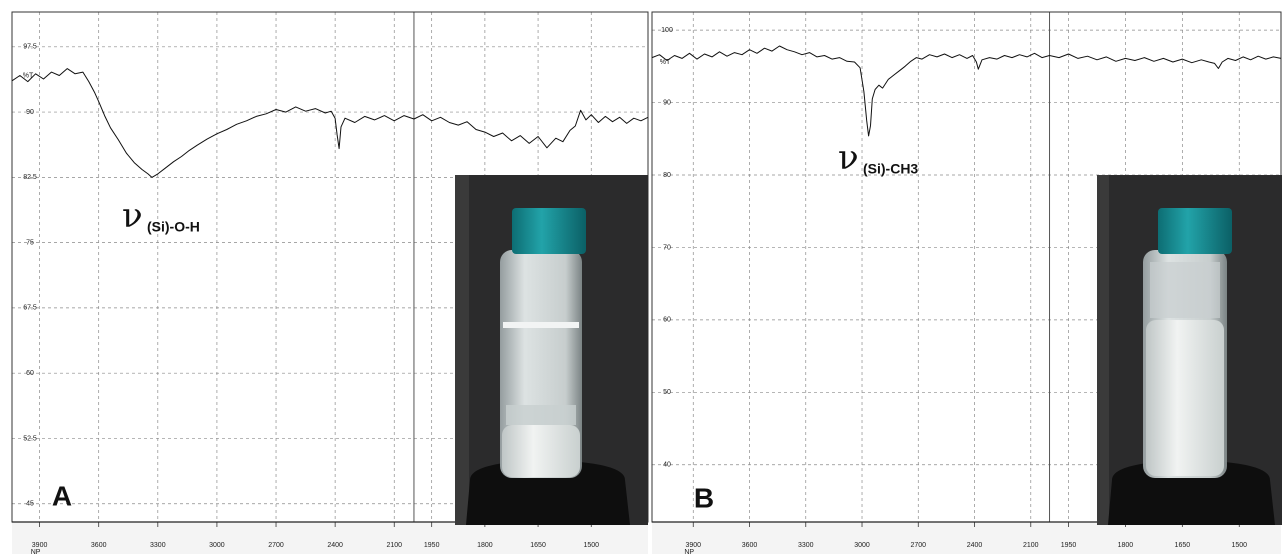 The image size is (1282, 555). I want to click on y-tick-label: 97.5, so click(30, 47).